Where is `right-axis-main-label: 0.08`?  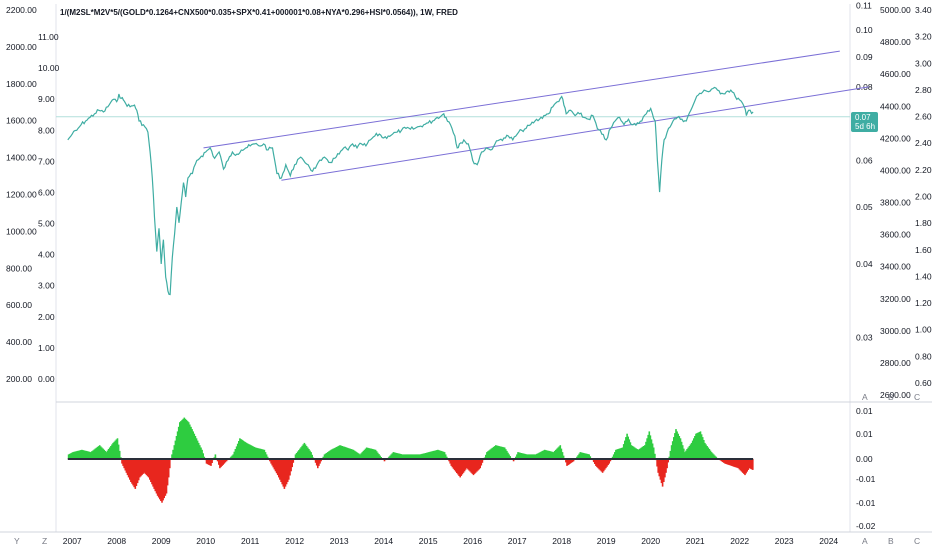
right-axis-main-label: 0.08 is located at coordinates (864, 87).